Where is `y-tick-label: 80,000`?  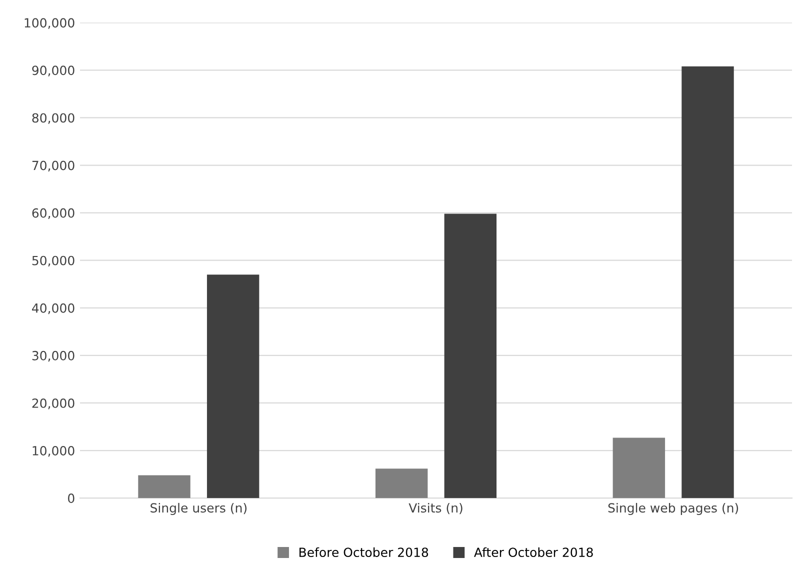
y-tick-label: 80,000 is located at coordinates (53, 118).